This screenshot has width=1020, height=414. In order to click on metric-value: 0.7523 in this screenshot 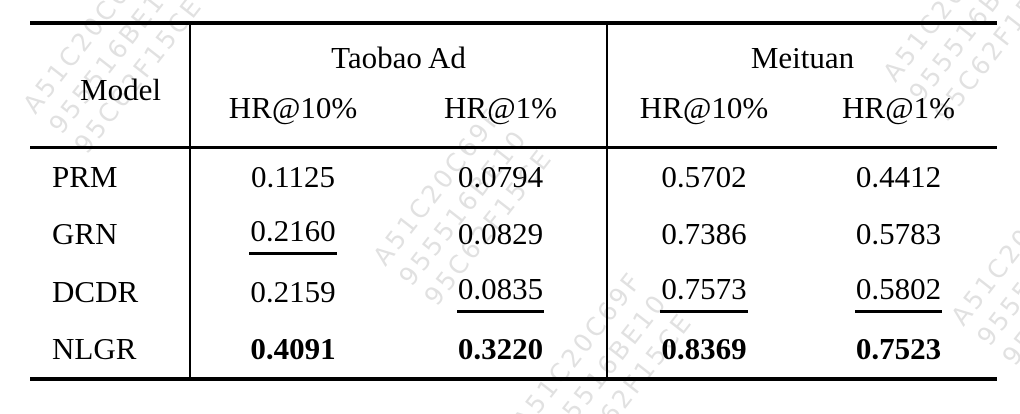, I will do `click(898, 350)`.